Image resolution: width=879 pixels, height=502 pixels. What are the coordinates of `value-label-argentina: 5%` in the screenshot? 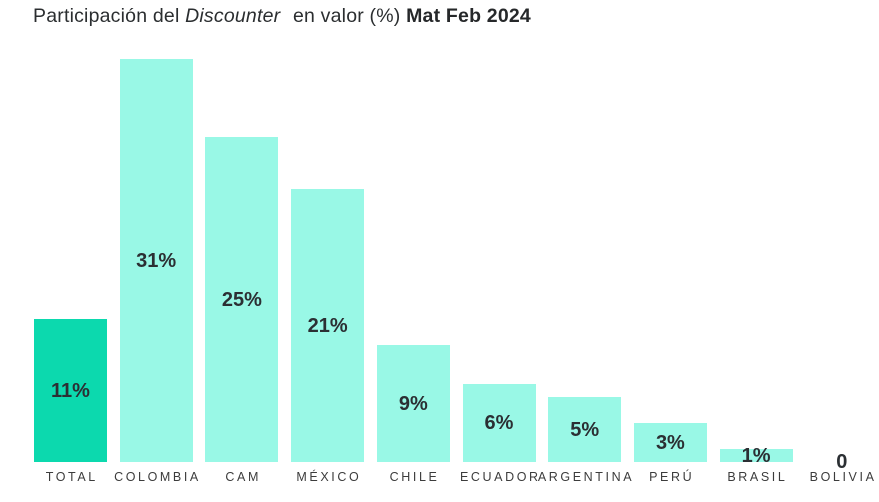 It's located at (585, 429).